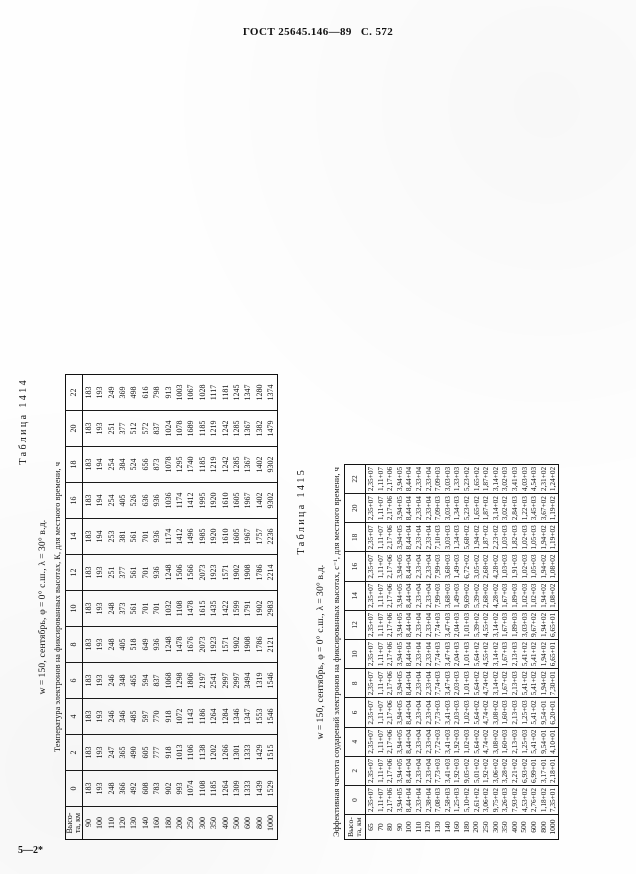  What do you see at coordinates (544, 827) in the screenshot?
I see `row-header-height: 800` at bounding box center [544, 827].